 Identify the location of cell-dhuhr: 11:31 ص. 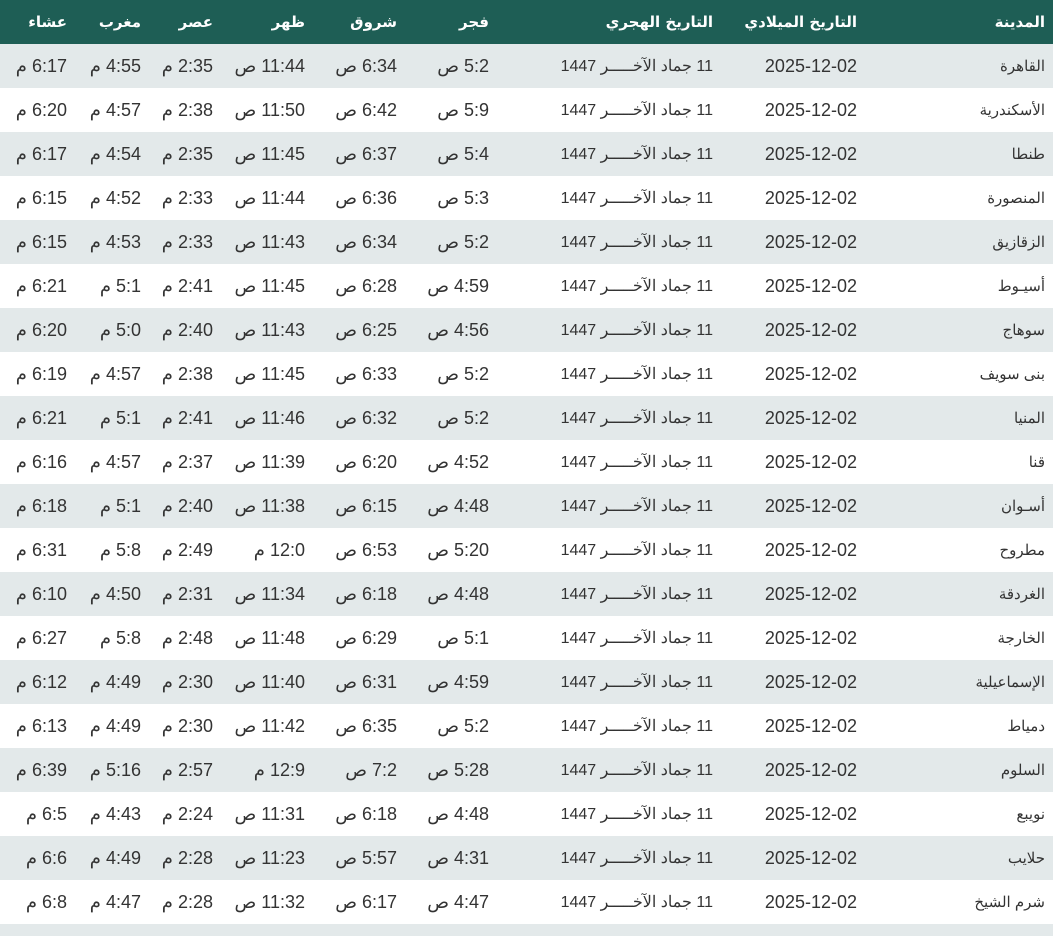
(269, 813).